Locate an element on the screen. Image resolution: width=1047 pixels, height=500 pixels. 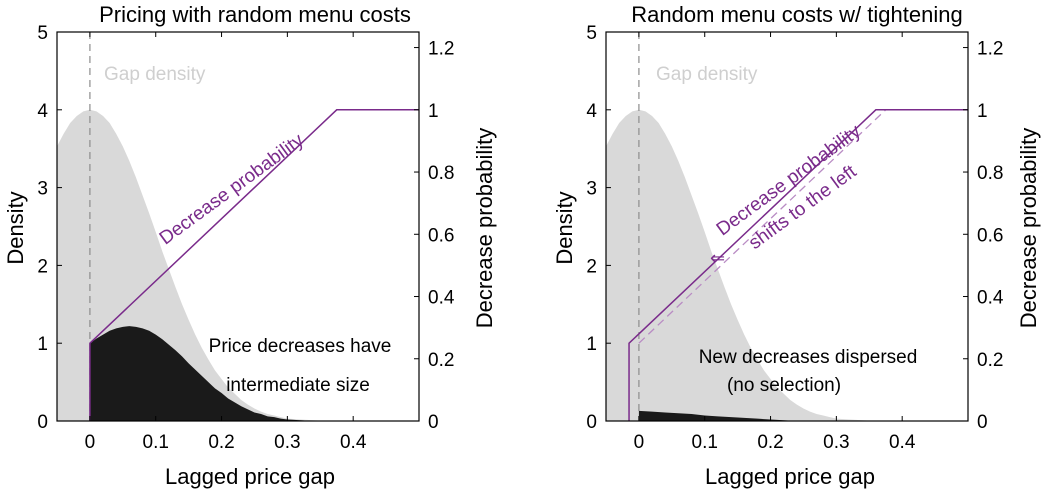
old-decrease-probability-line is located at coordinates (762, 226).